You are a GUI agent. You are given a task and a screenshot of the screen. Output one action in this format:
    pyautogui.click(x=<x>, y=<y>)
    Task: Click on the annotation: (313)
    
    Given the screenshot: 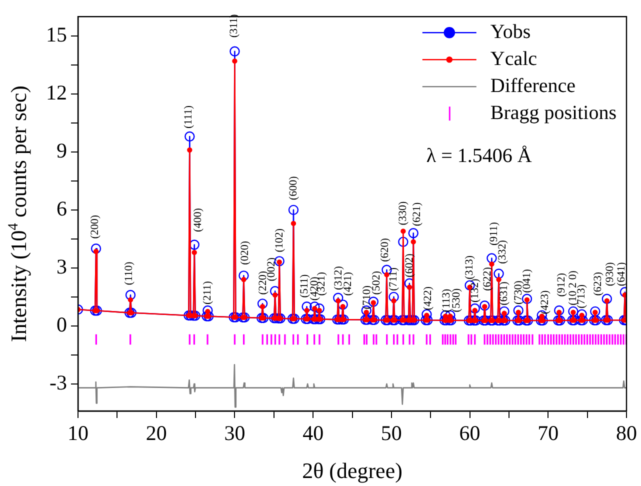 What is the action you would take?
    pyautogui.click(x=470, y=267)
    